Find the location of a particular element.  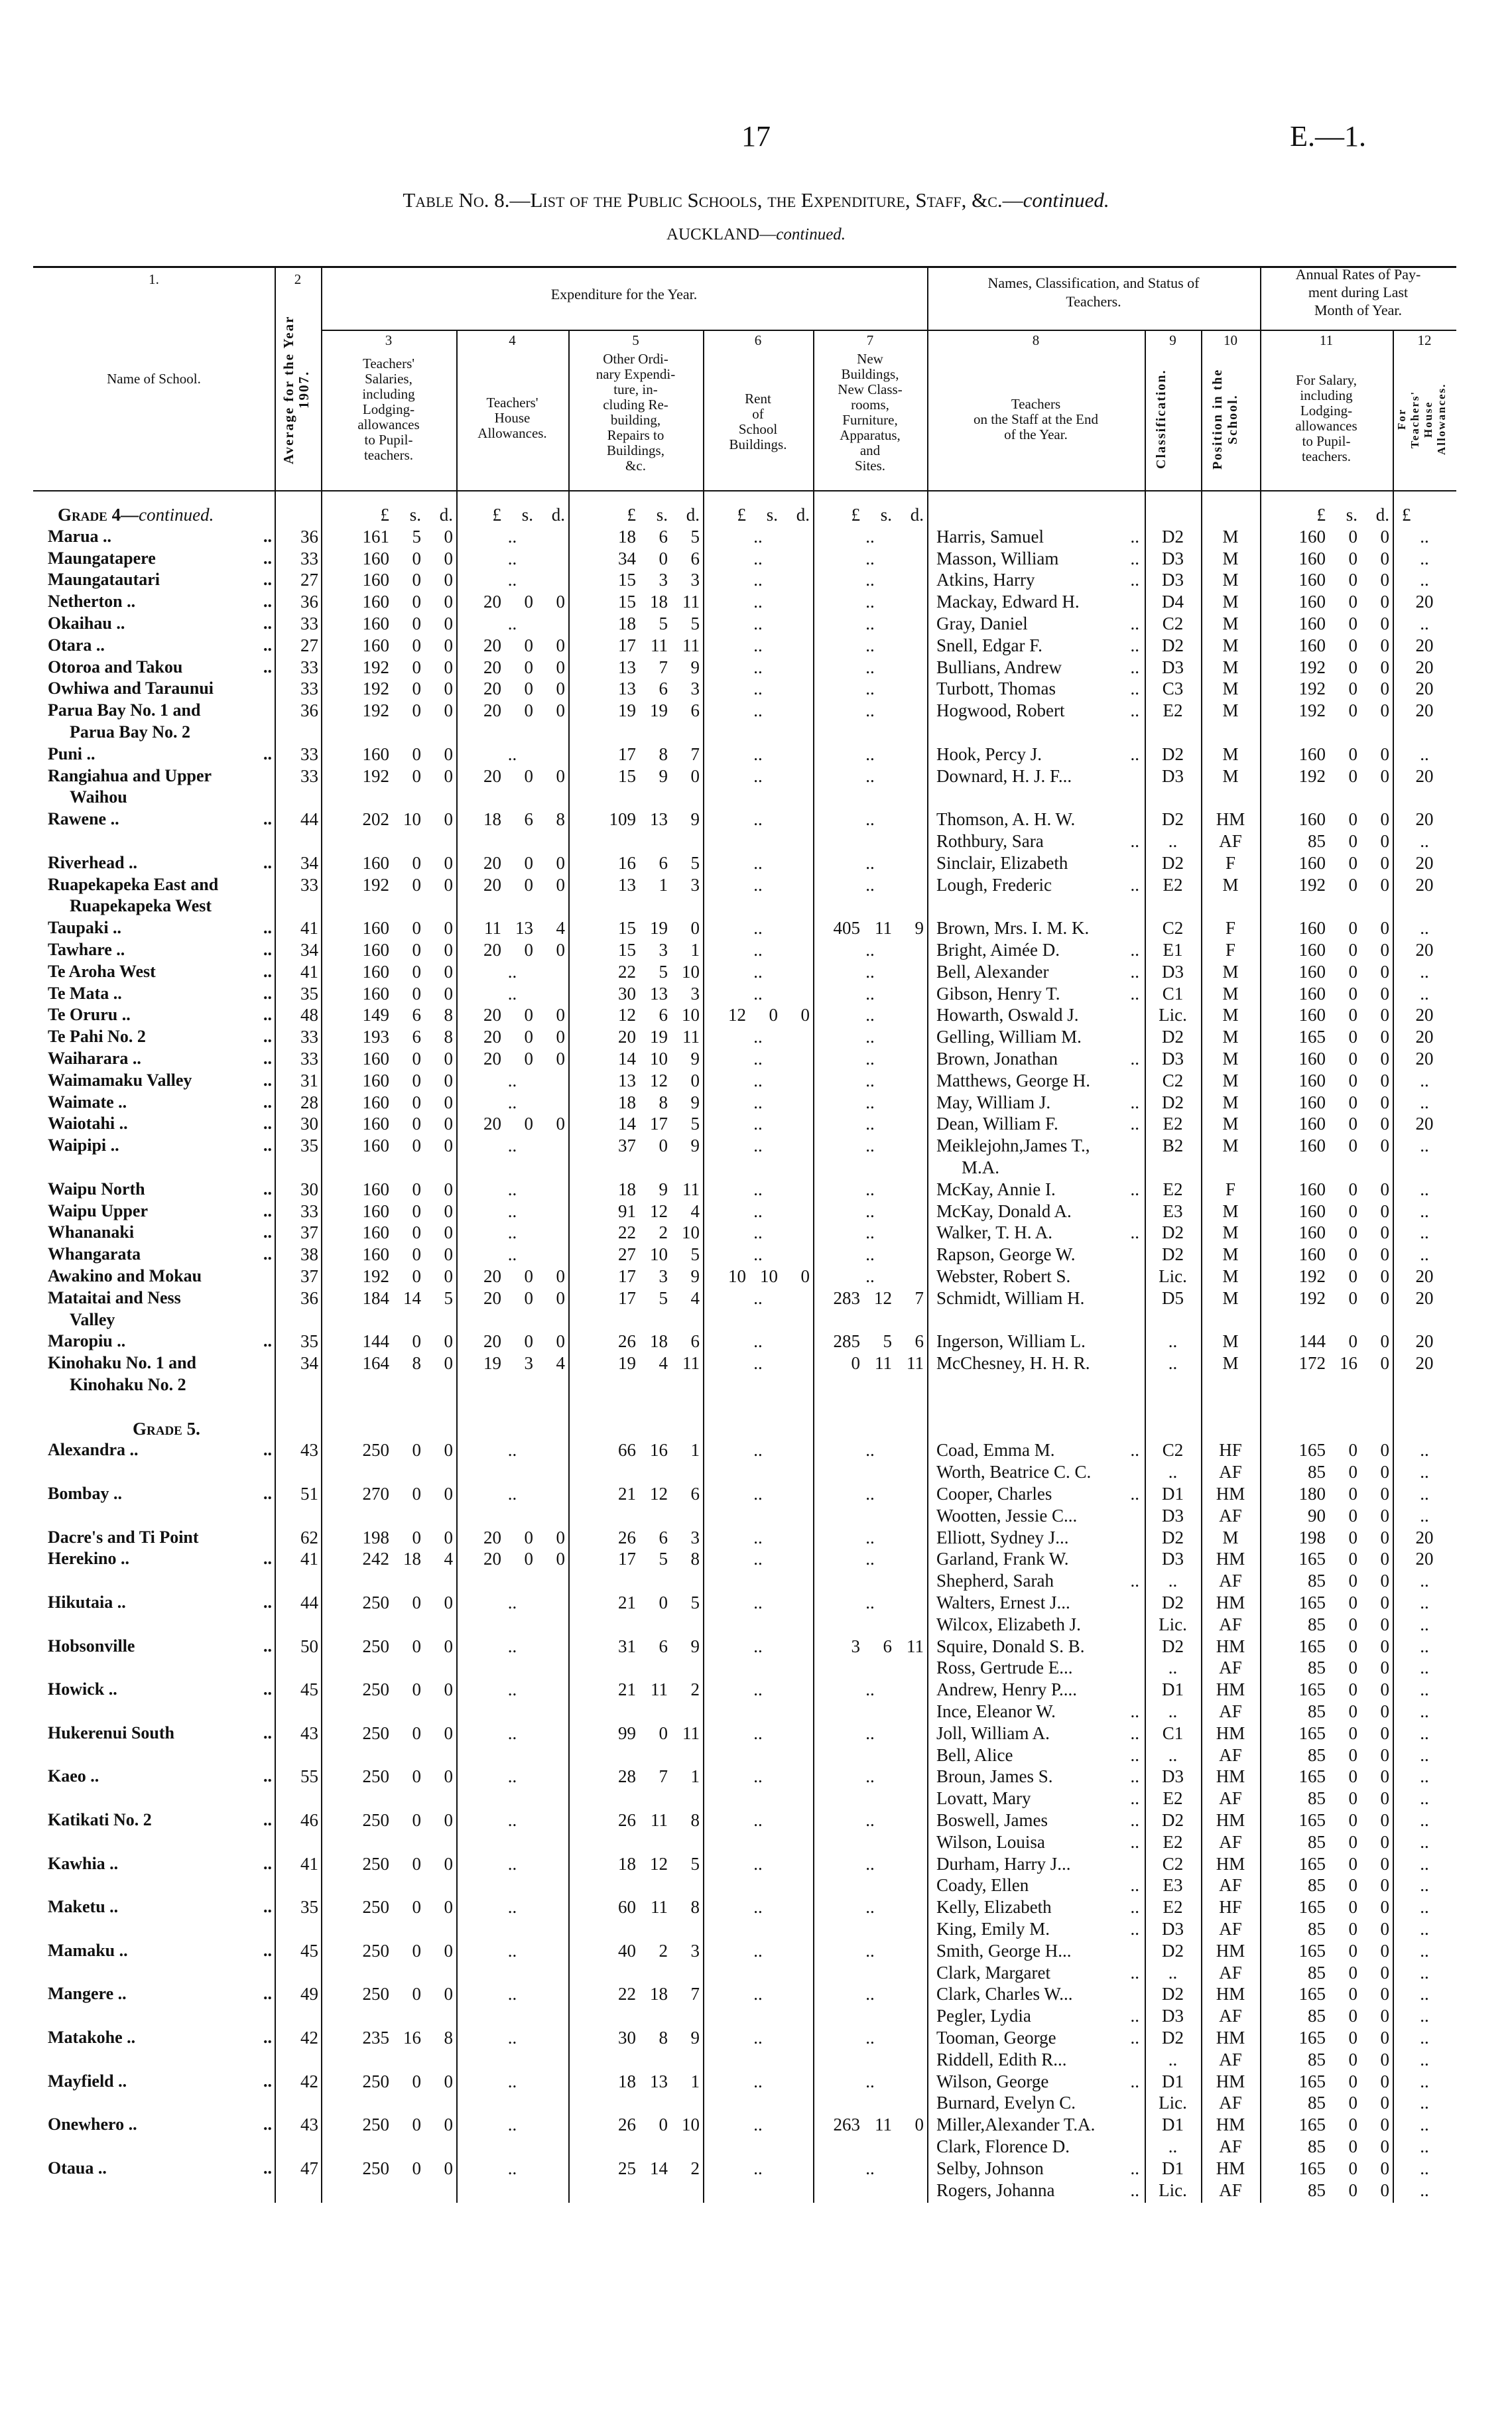

average-attendance: 33 is located at coordinates (309, 689).